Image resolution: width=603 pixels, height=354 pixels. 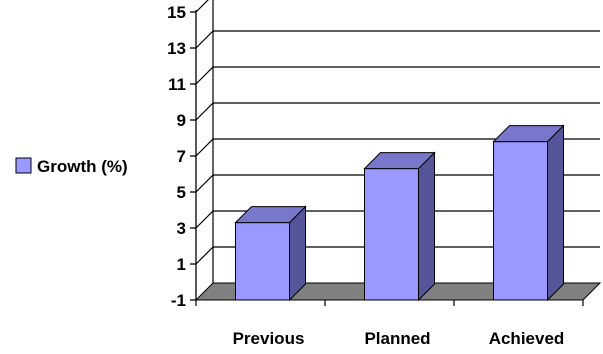 I want to click on y-tick-label: 7, so click(x=181, y=156).